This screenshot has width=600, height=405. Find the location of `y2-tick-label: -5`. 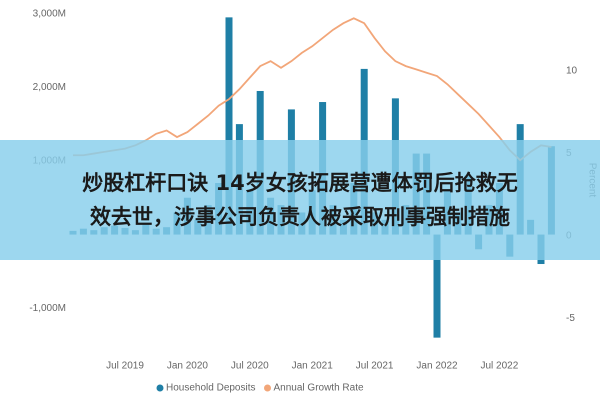

y2-tick-label: -5 is located at coordinates (570, 318).